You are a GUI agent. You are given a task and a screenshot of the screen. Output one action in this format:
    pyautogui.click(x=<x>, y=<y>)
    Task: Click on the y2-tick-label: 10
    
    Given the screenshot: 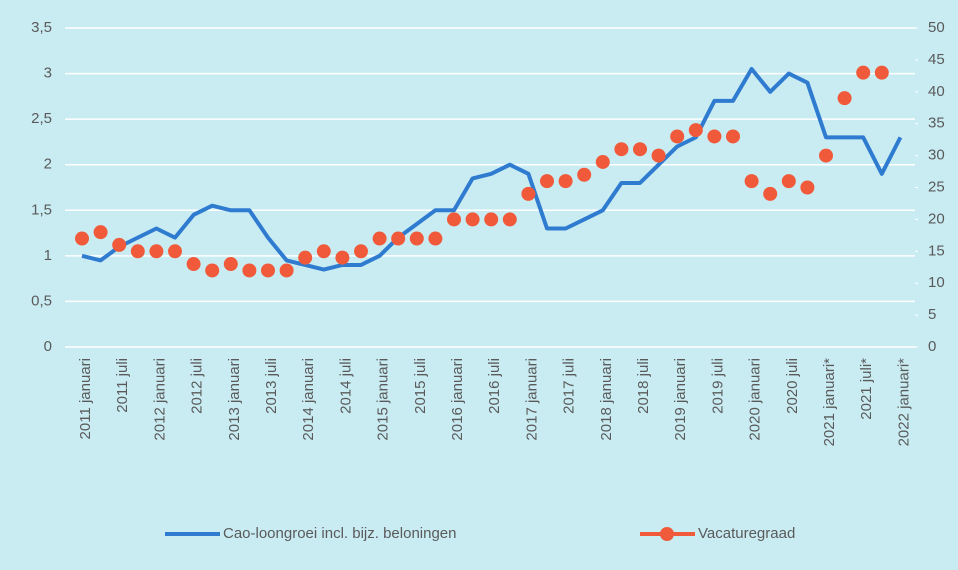 What is the action you would take?
    pyautogui.click(x=936, y=282)
    